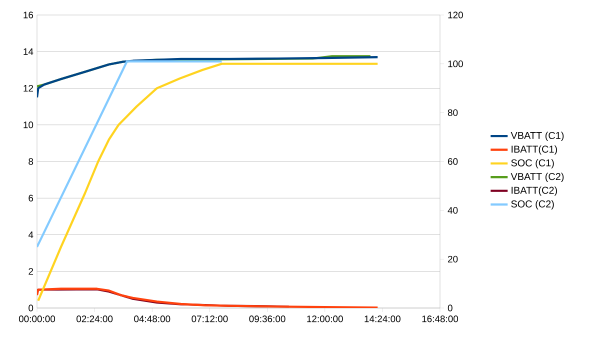 The width and height of the screenshot is (605, 340). What do you see at coordinates (325, 319) in the screenshot?
I see `x-tick-label: 12:00:00` at bounding box center [325, 319].